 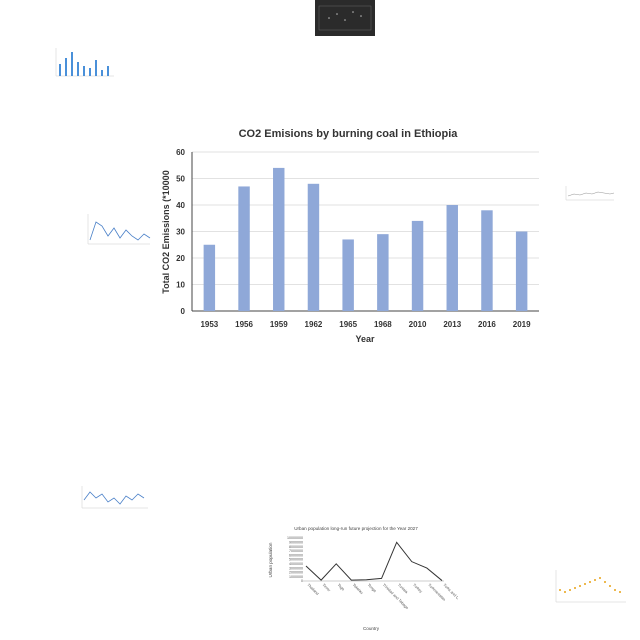 What do you see at coordinates (209, 324) in the screenshot?
I see `x-tick-label: 1953` at bounding box center [209, 324].